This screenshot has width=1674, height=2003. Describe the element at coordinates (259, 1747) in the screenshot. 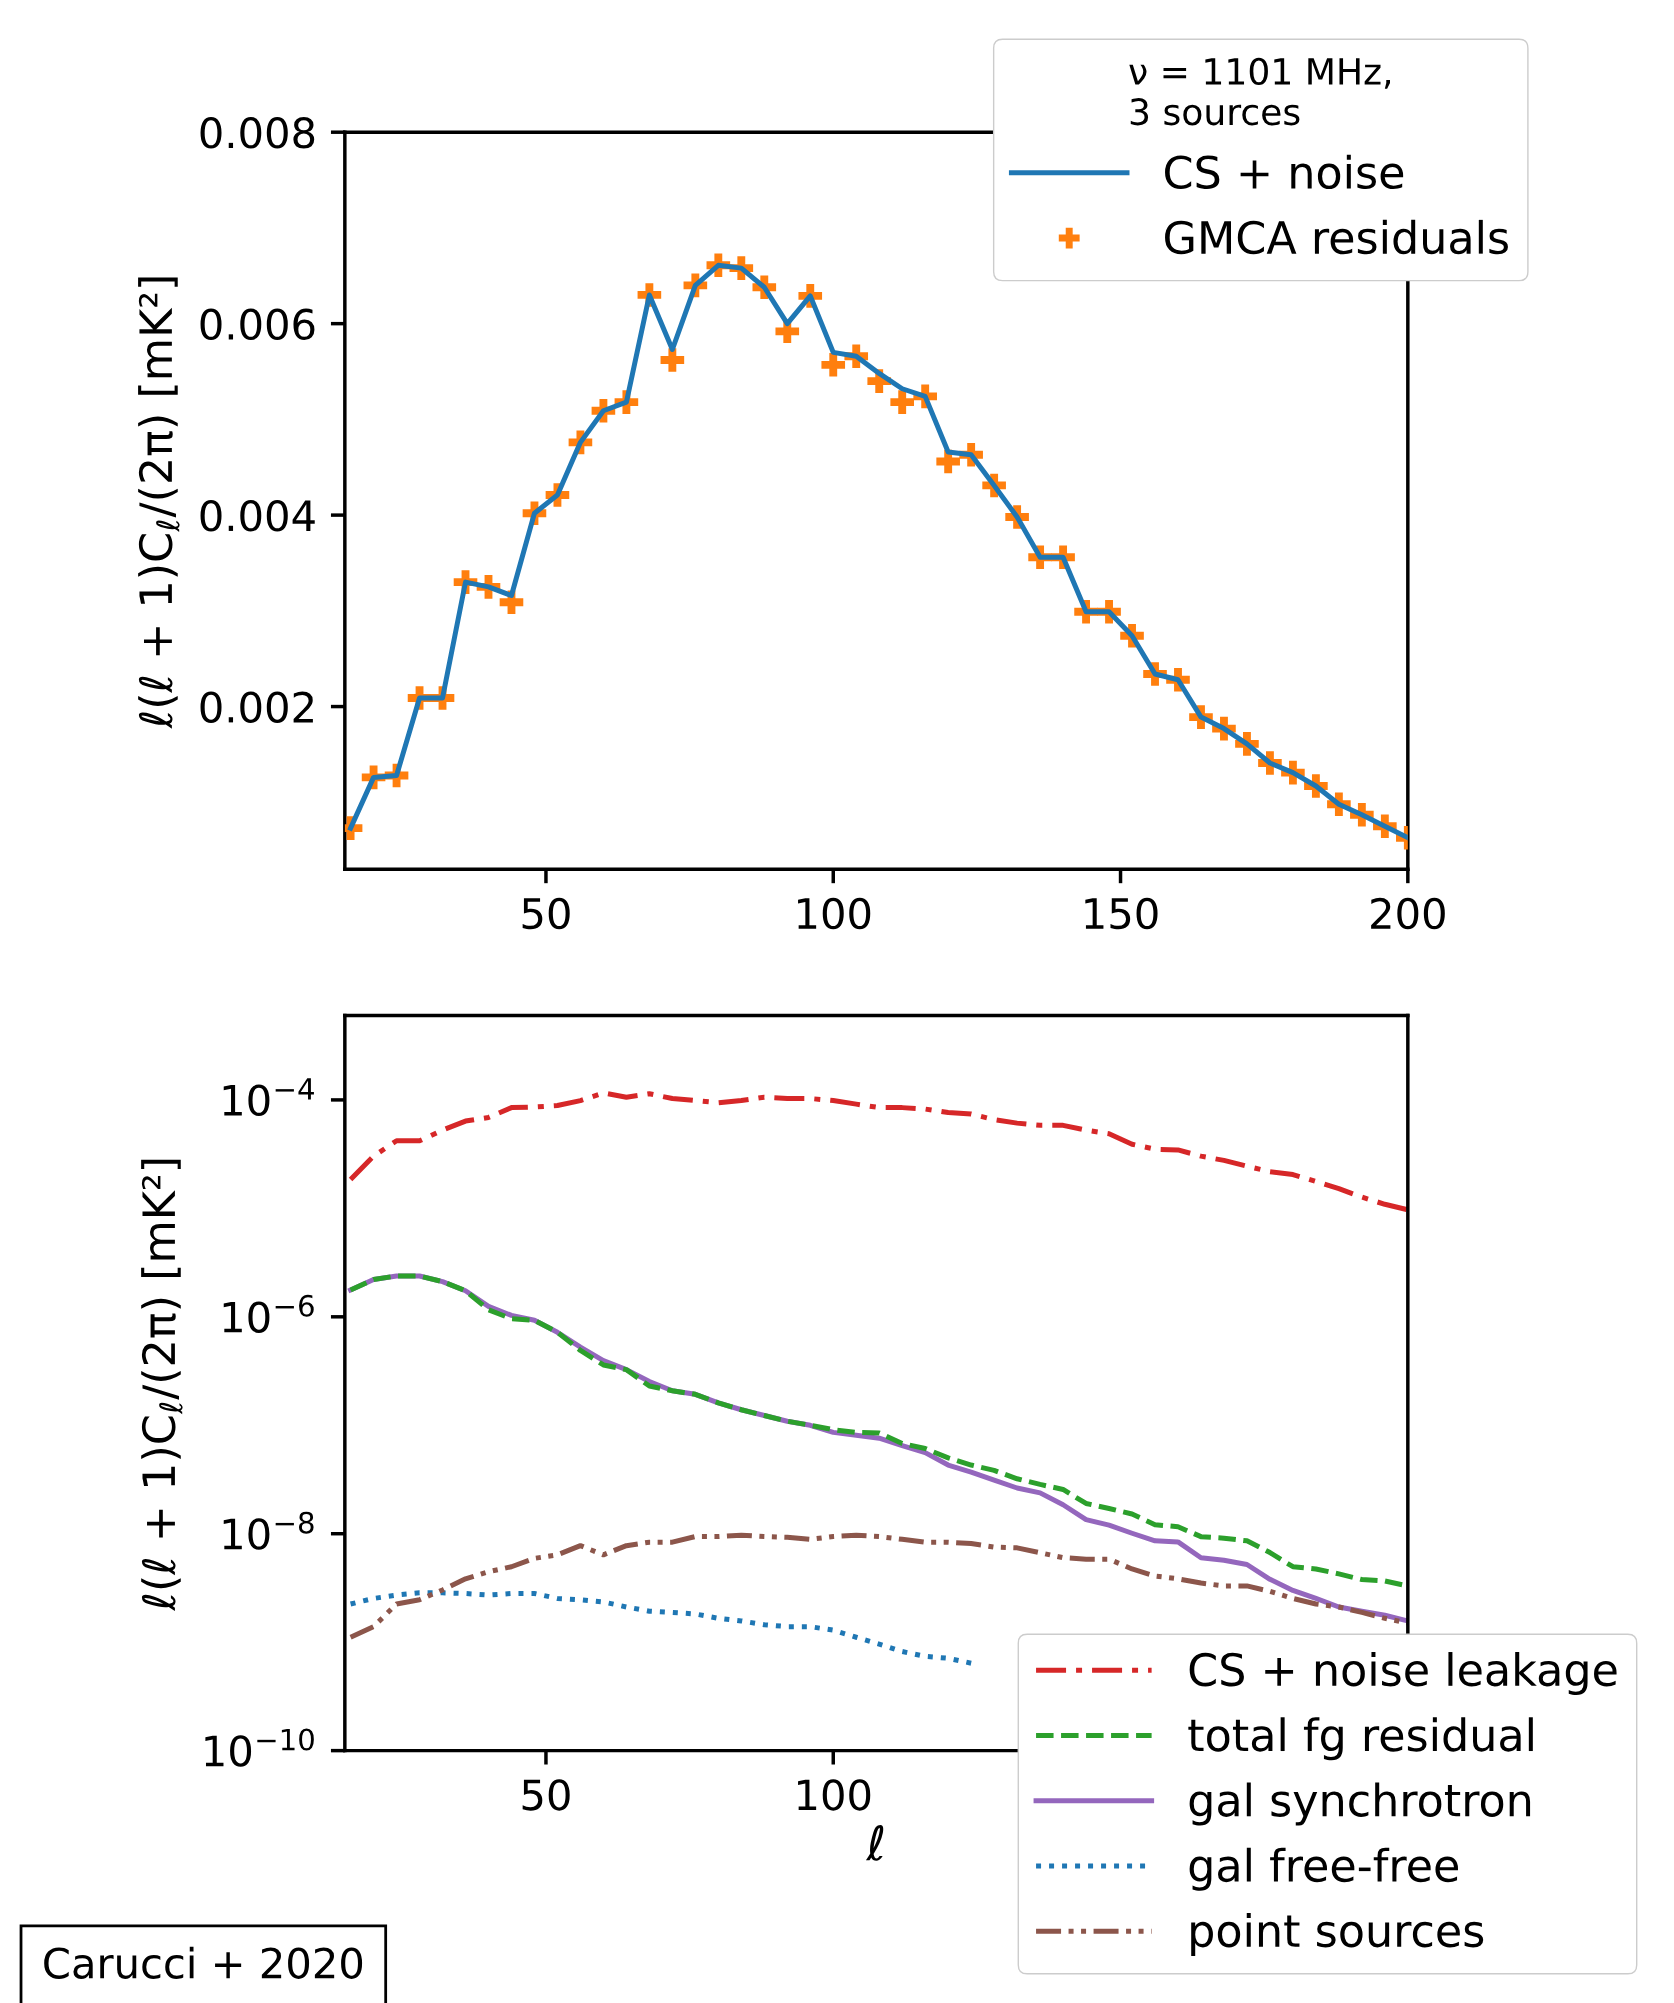

I see `y-tick-label: 10$^{−10}$` at that location.